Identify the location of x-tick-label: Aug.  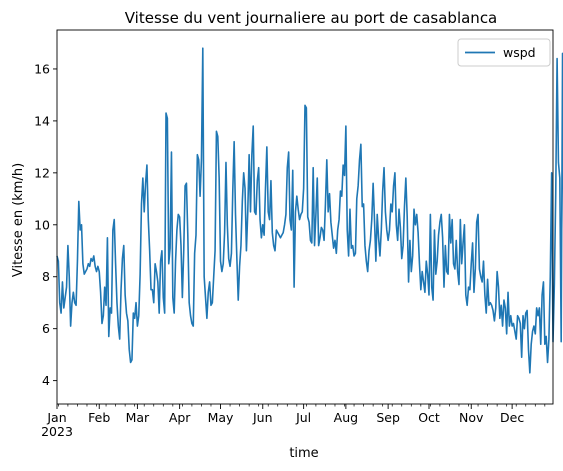
(346, 417).